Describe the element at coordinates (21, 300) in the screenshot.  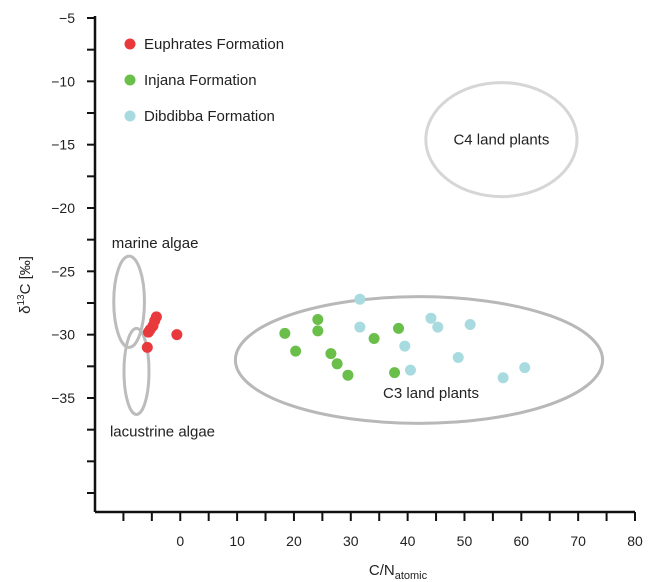
I see `y-axis-label-superscript: 13` at that location.